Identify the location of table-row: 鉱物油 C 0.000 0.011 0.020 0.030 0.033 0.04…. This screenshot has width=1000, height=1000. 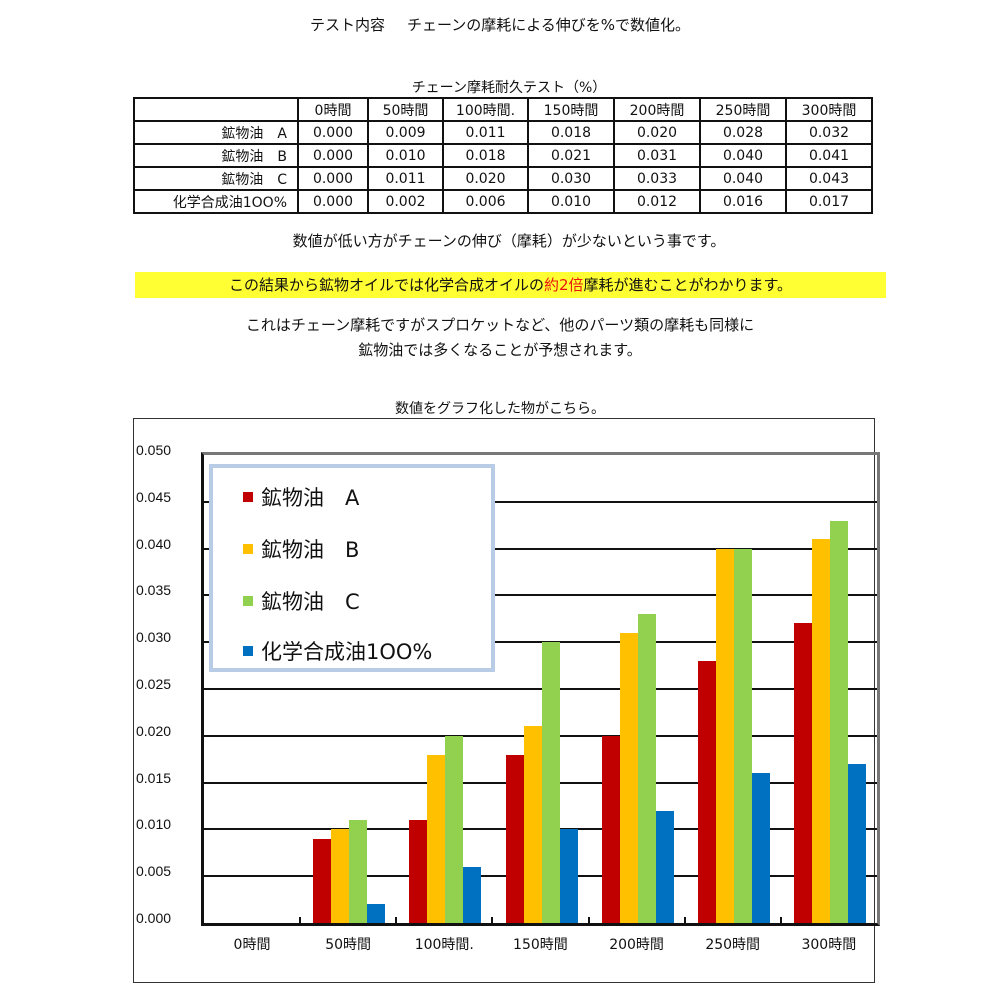
(503, 178).